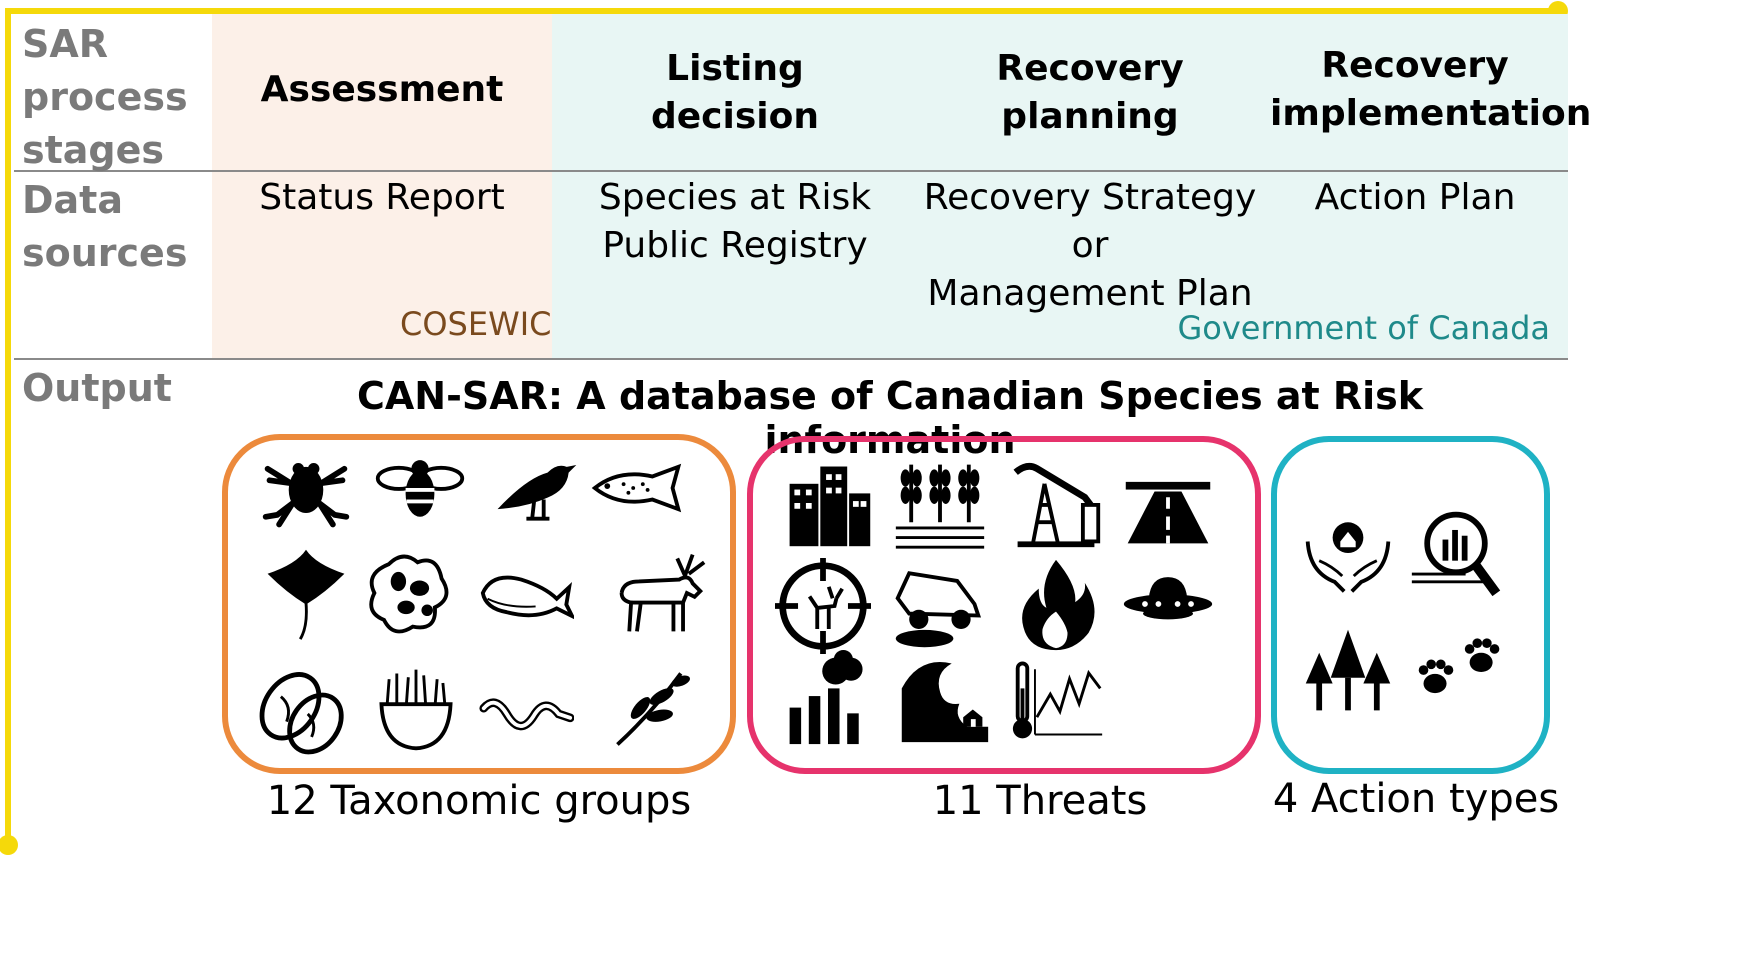 The image size is (1750, 955). What do you see at coordinates (638, 488) in the screenshot?
I see `fish-icon` at bounding box center [638, 488].